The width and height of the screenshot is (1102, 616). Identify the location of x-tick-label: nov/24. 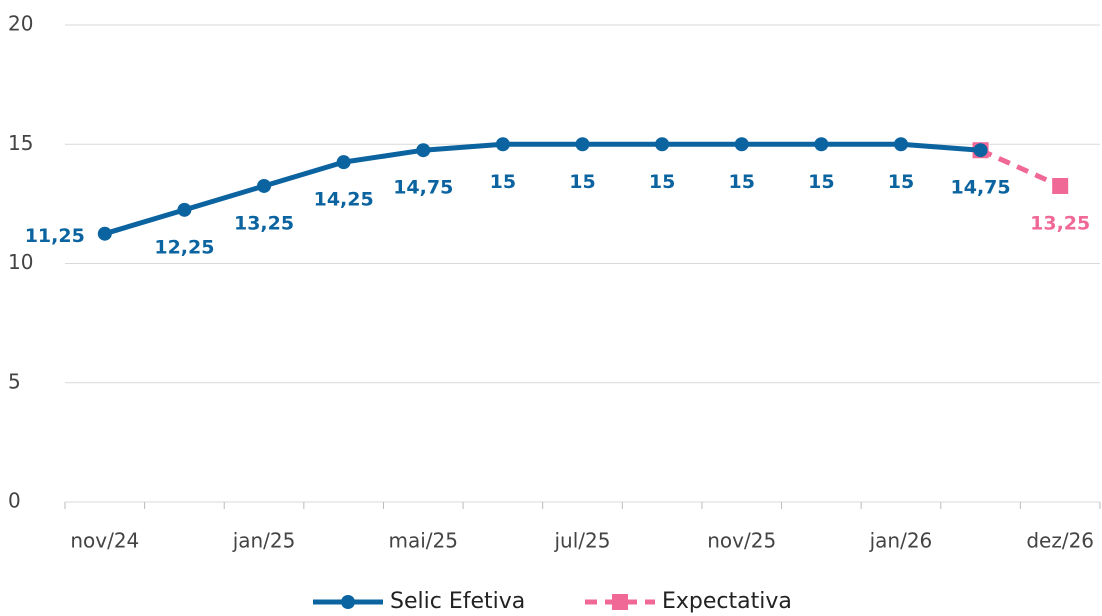
(104, 541).